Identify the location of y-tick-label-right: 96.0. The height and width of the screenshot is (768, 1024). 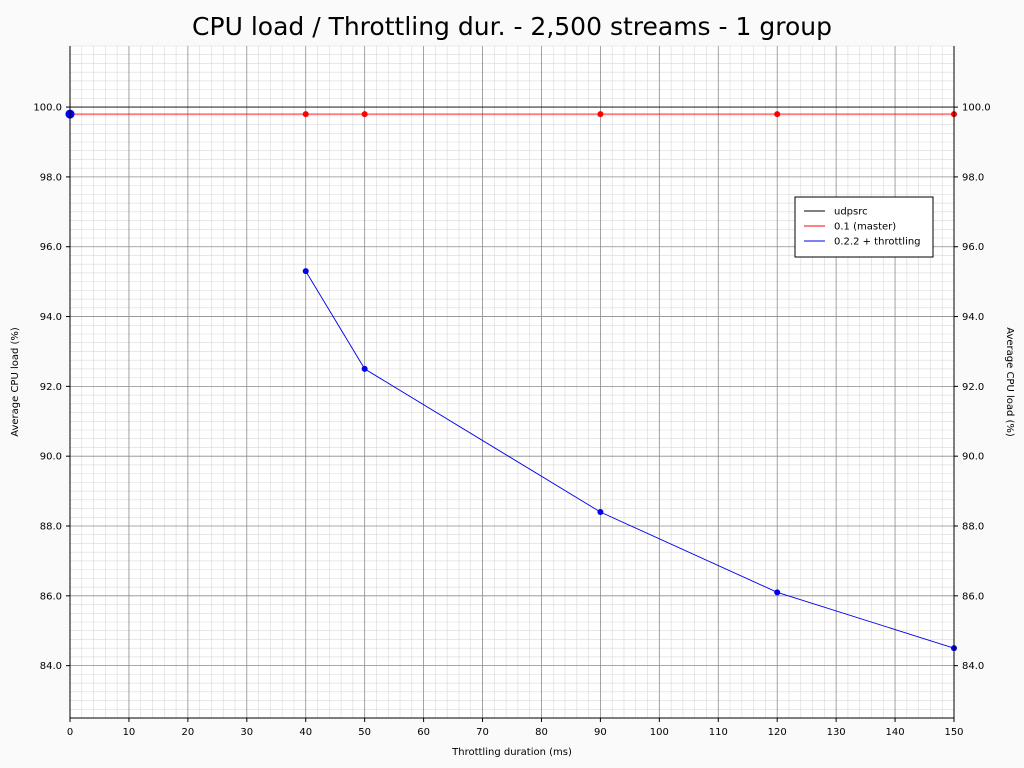
(973, 247).